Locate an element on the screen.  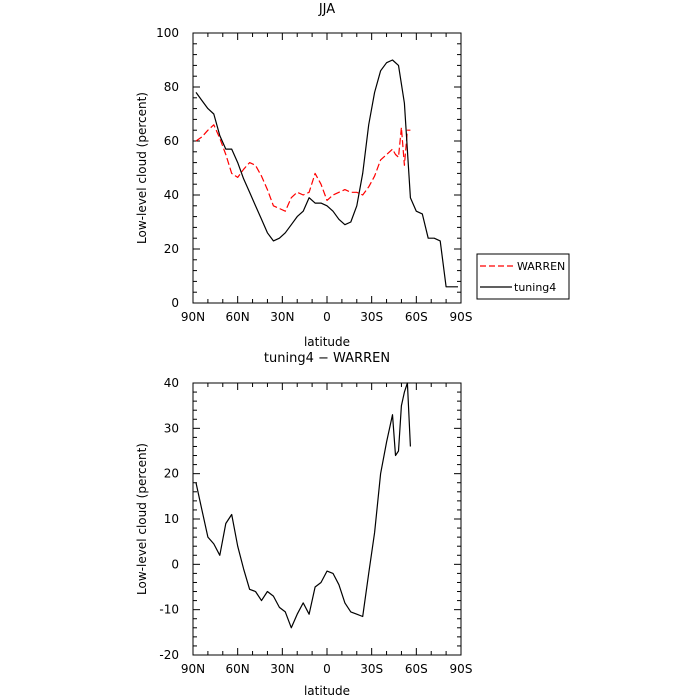
bottom-x-axis-label: latitude is located at coordinates (327, 691).